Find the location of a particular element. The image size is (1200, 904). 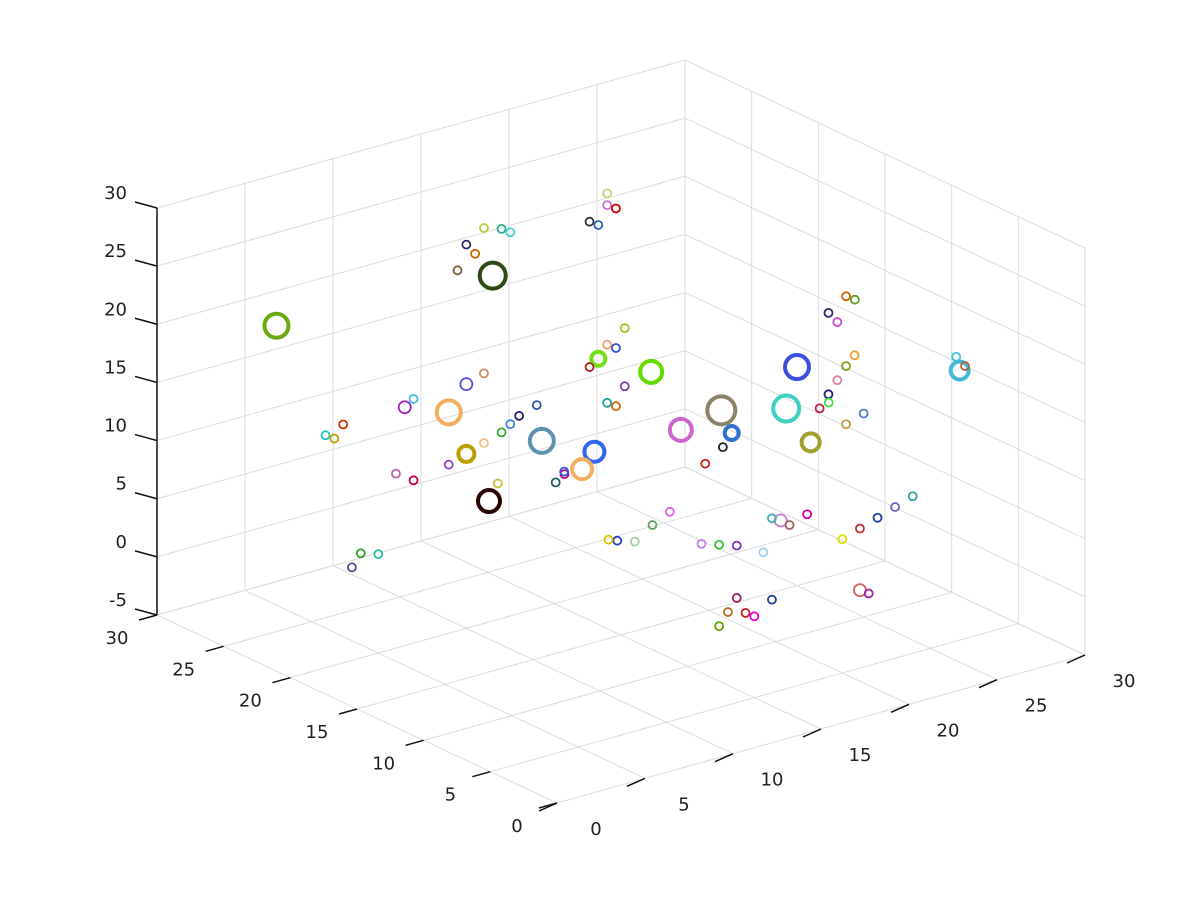

z-tick-label: 0 is located at coordinates (121, 542).